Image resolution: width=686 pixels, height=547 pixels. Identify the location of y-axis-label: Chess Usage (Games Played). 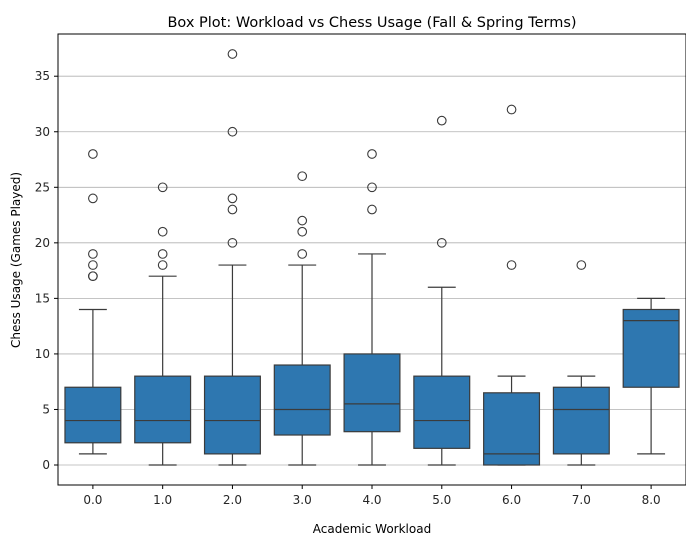
(16, 260).